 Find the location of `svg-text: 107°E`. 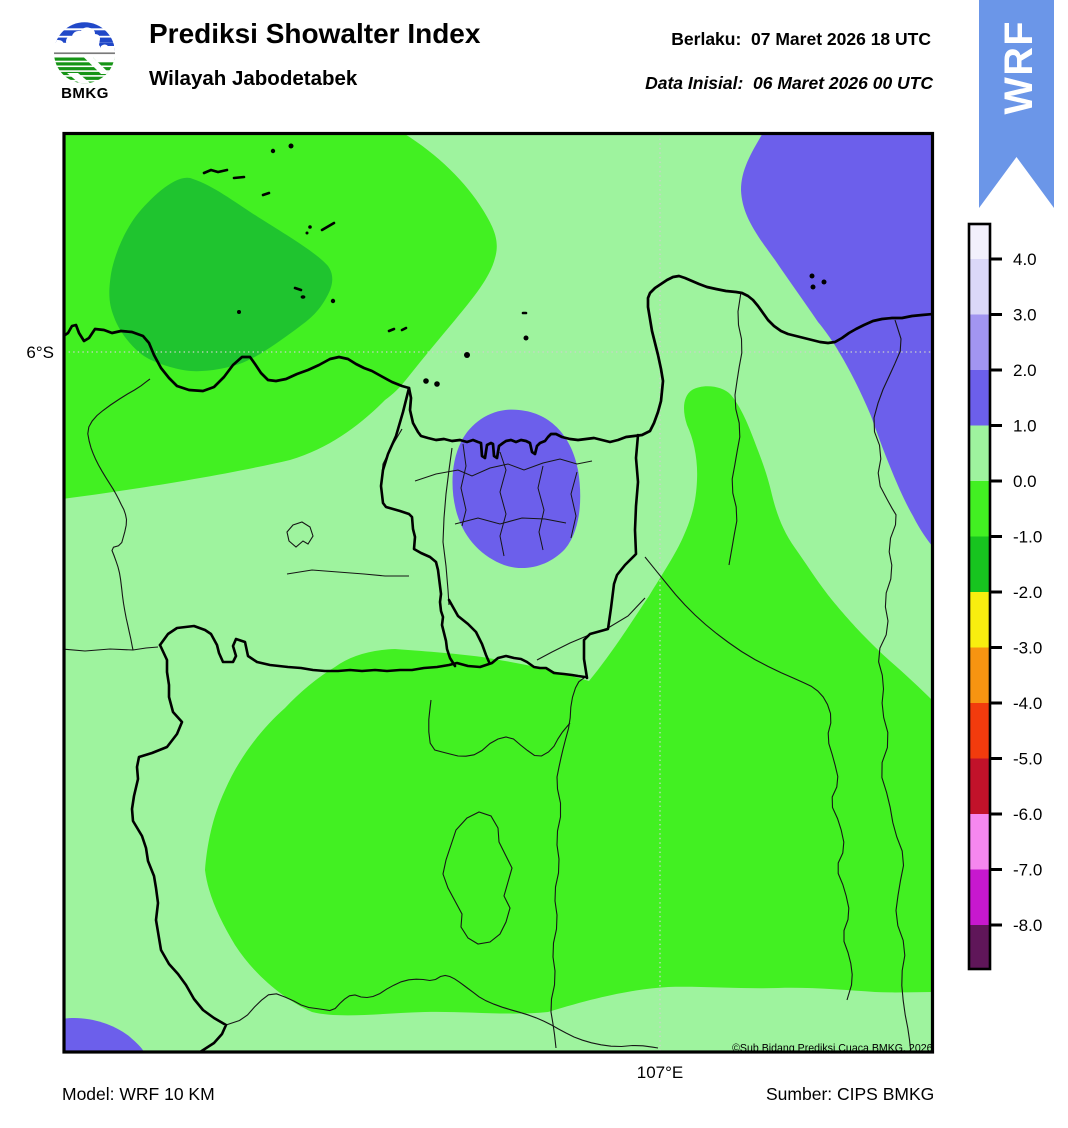

svg-text: 107°E is located at coordinates (660, 1072).